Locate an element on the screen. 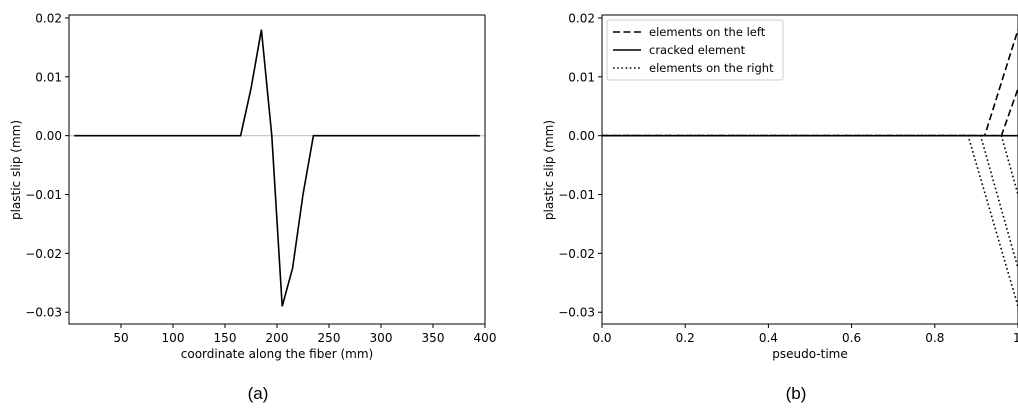 The width and height of the screenshot is (1018, 412). b-x-tick-label: 0.8 is located at coordinates (934, 338).